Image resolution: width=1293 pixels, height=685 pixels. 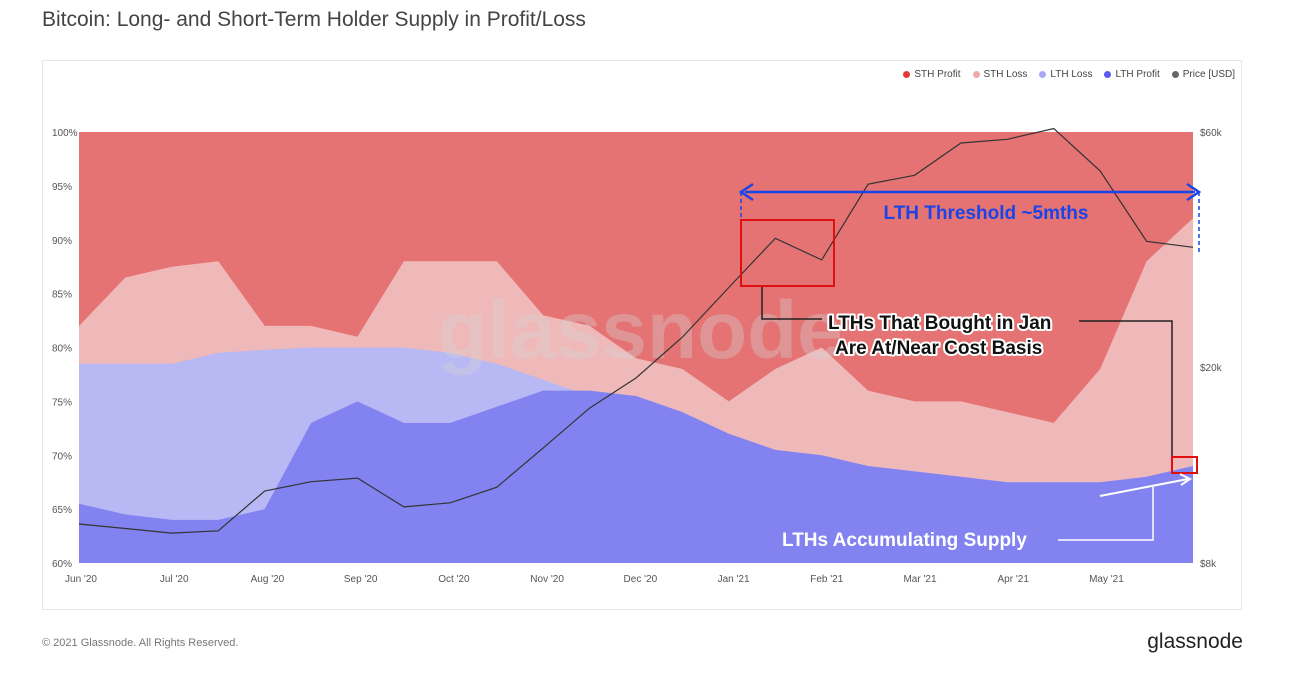 What do you see at coordinates (62, 510) in the screenshot?
I see `y-left-tick-label: 65%` at bounding box center [62, 510].